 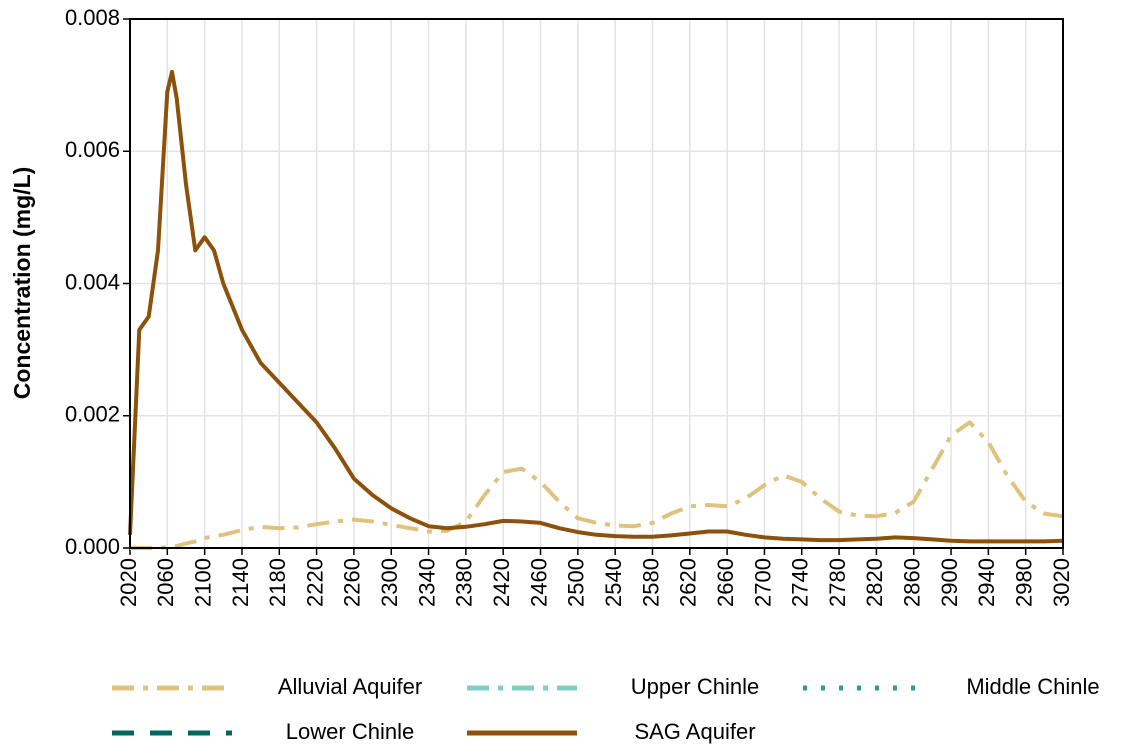 I want to click on x-tick-label: 2860, so click(x=912, y=582).